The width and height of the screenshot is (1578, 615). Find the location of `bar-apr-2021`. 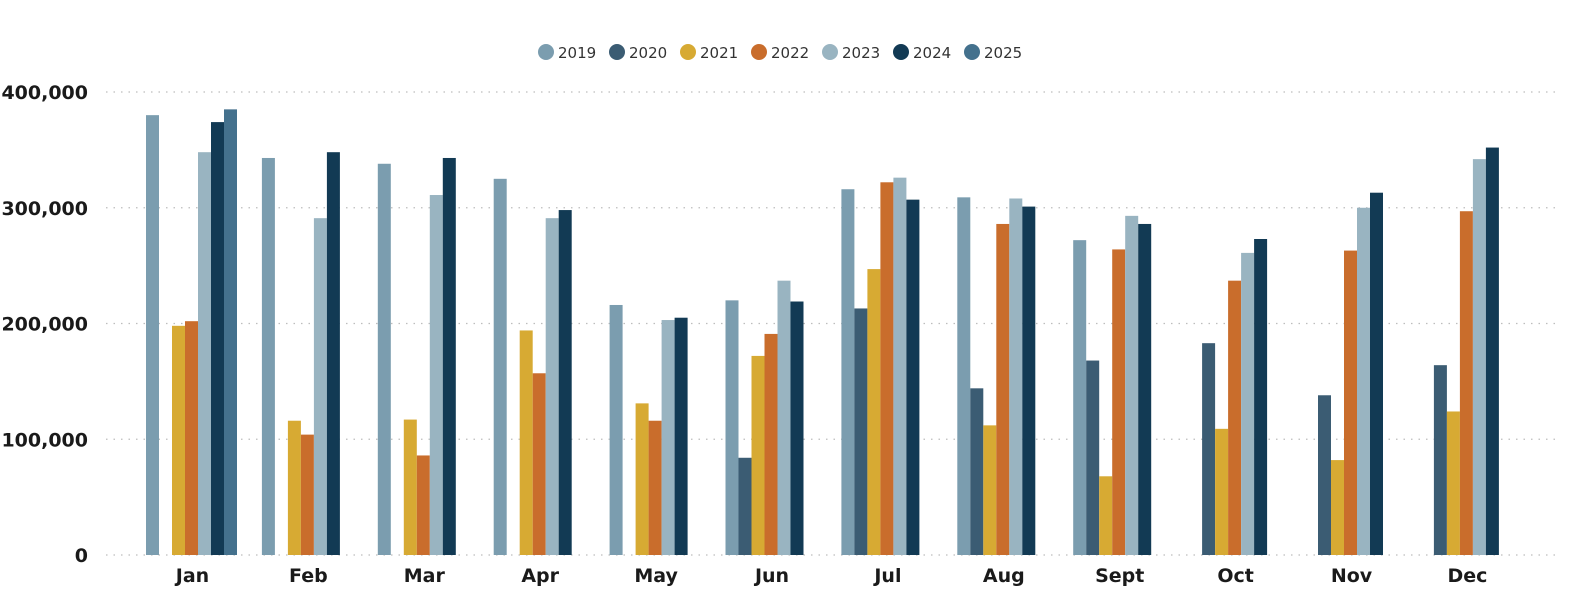

bar-apr-2021 is located at coordinates (526, 442).